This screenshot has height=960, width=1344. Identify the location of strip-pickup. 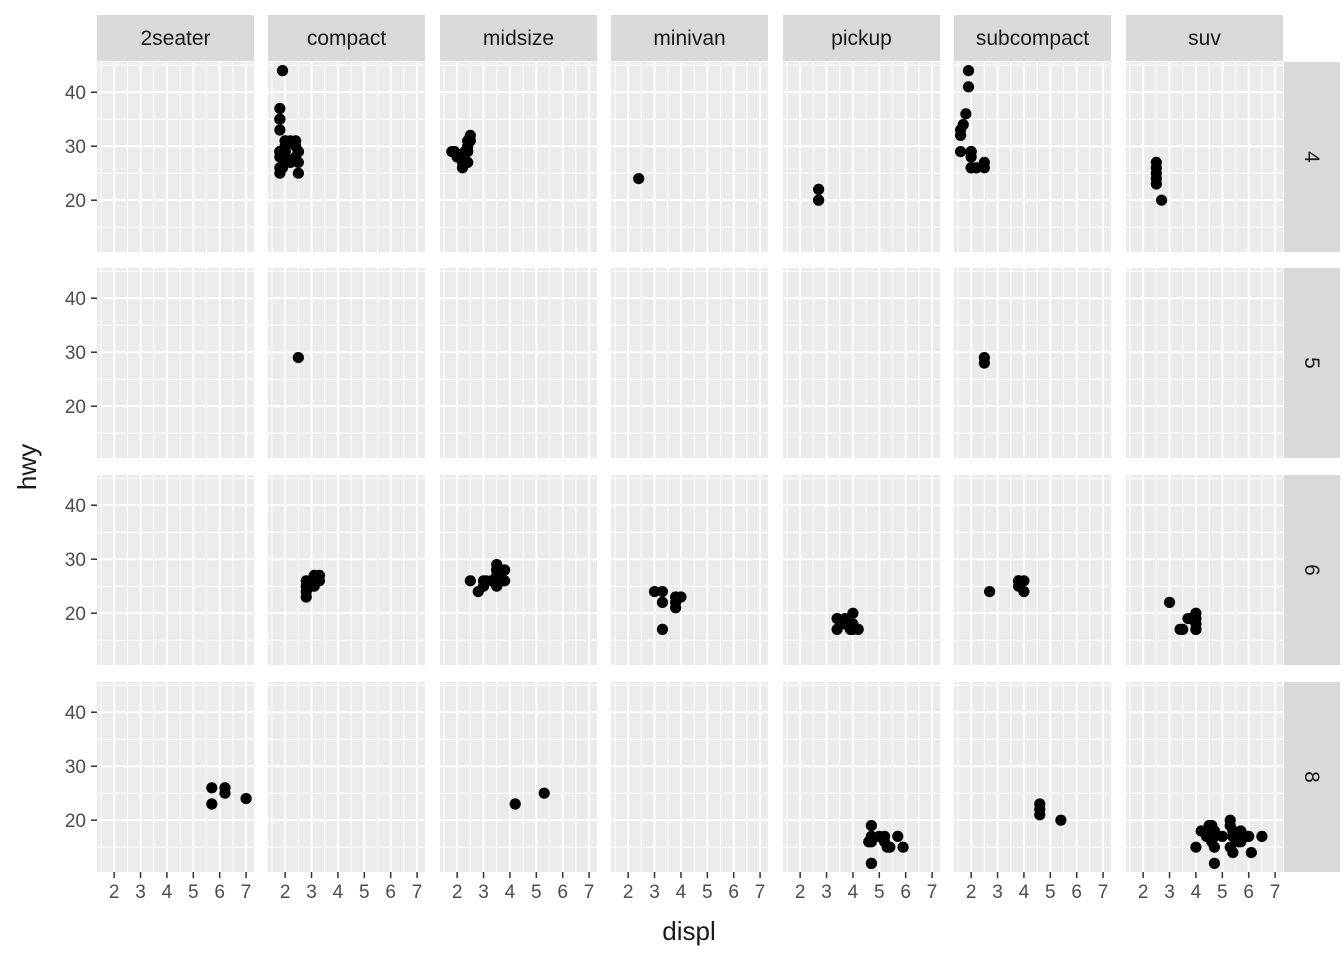
(861, 38).